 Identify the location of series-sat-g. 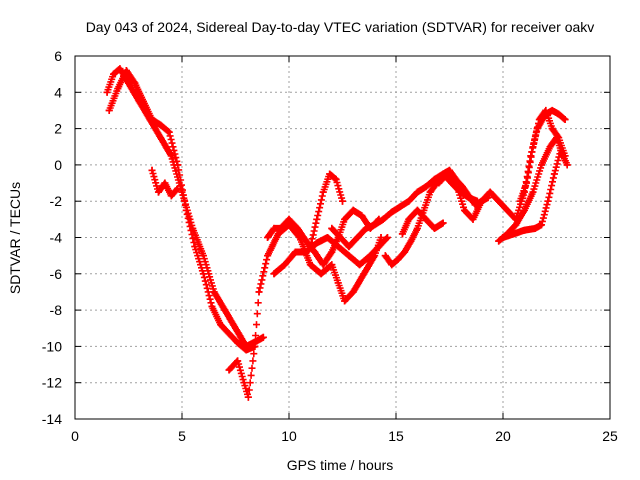
(326, 210).